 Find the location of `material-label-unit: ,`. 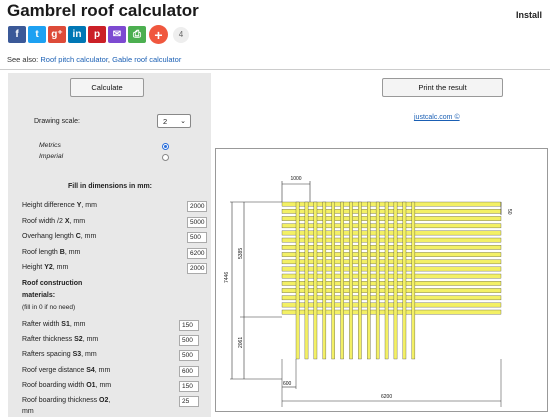

material-label-unit: , is located at coordinates (109, 400).